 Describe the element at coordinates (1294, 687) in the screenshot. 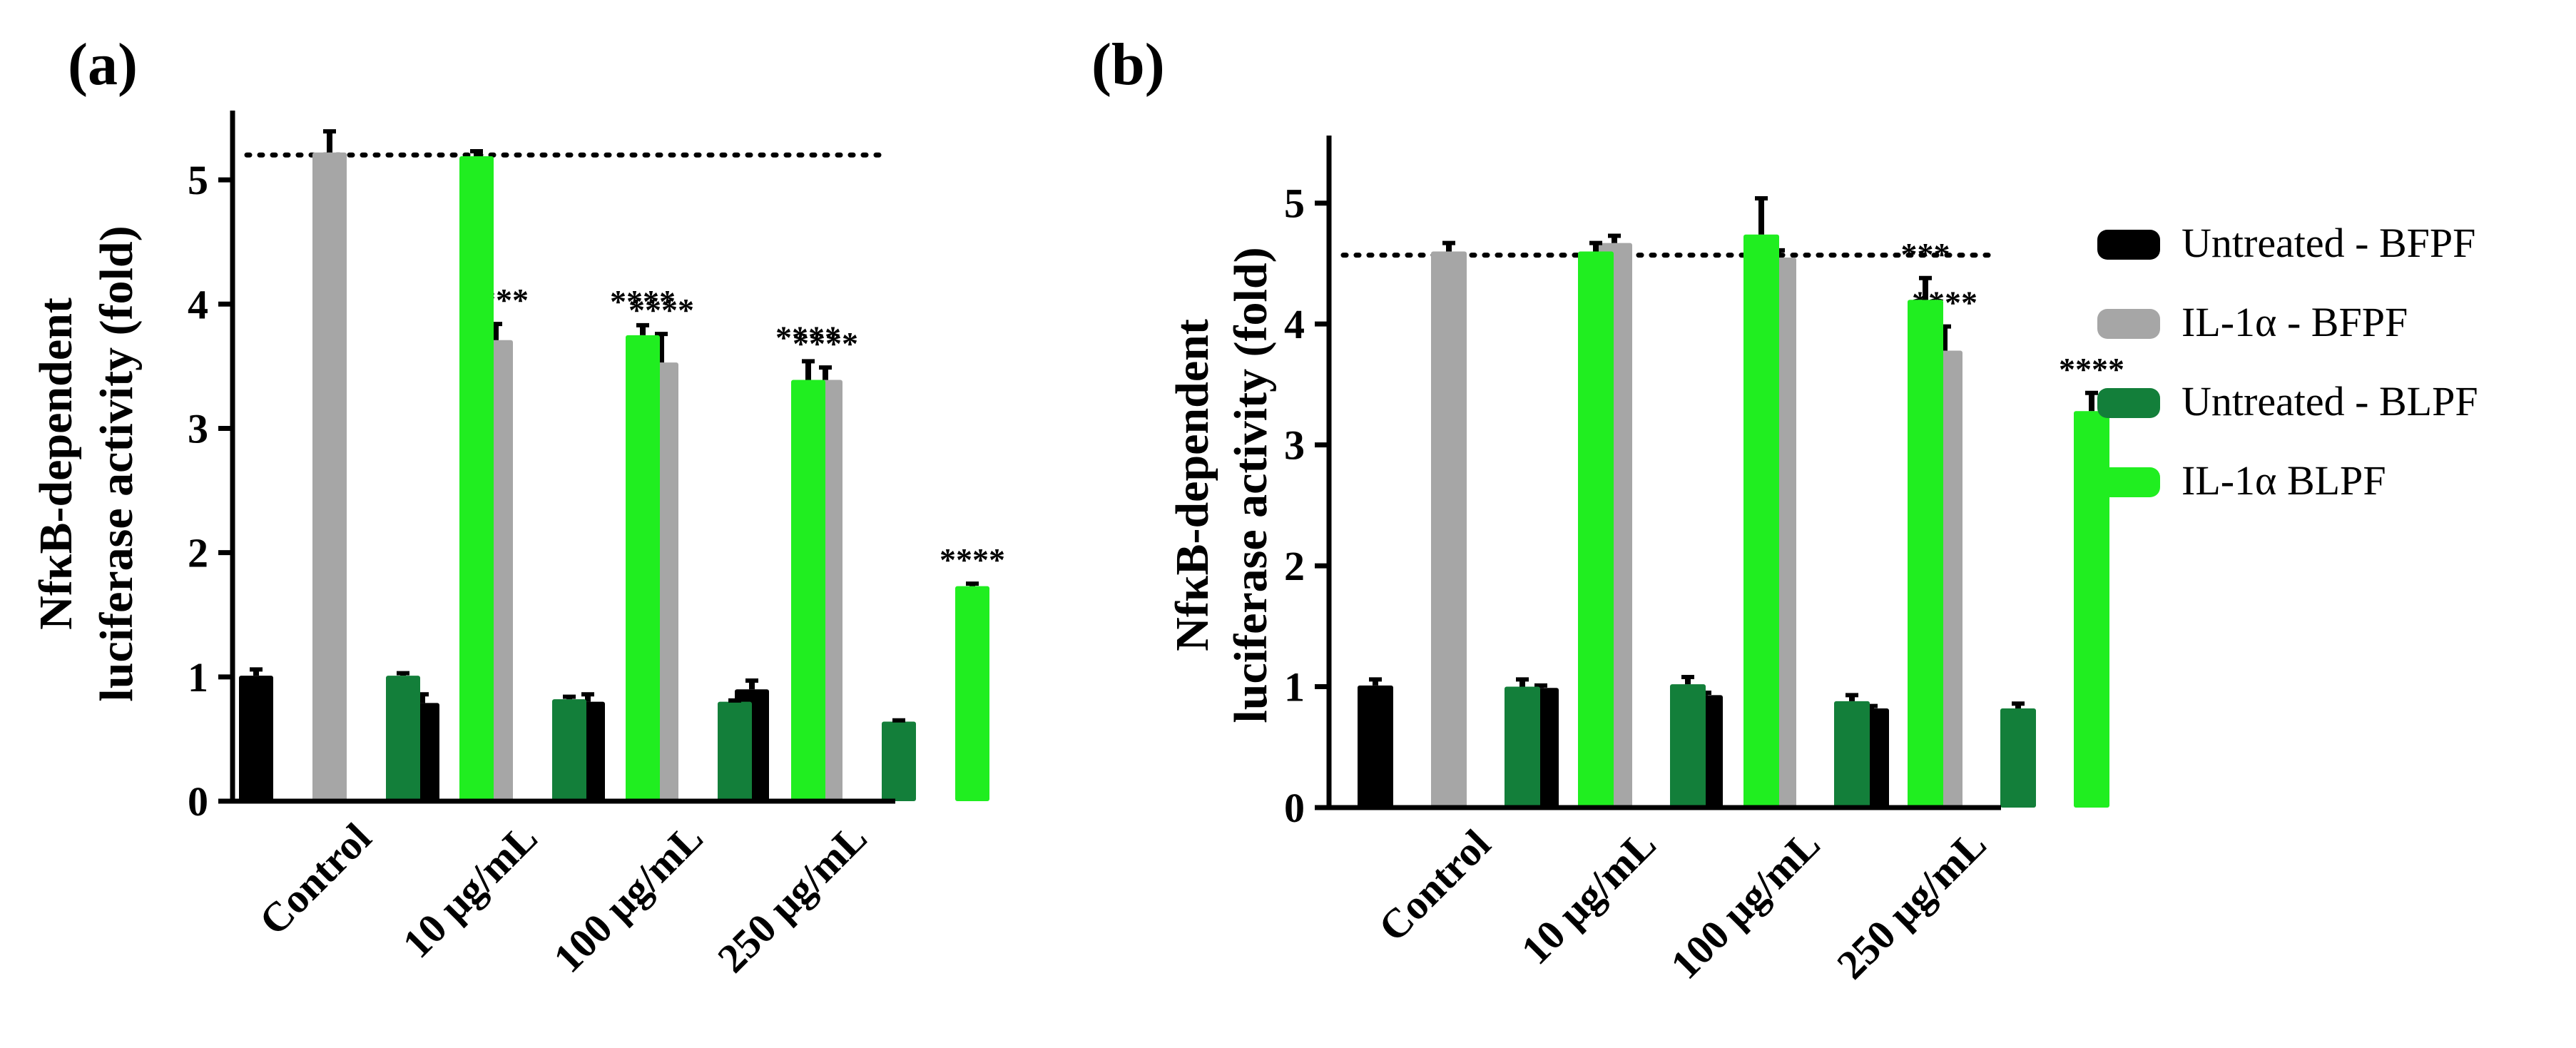

I see `y-tick-label-b-1: 1` at that location.